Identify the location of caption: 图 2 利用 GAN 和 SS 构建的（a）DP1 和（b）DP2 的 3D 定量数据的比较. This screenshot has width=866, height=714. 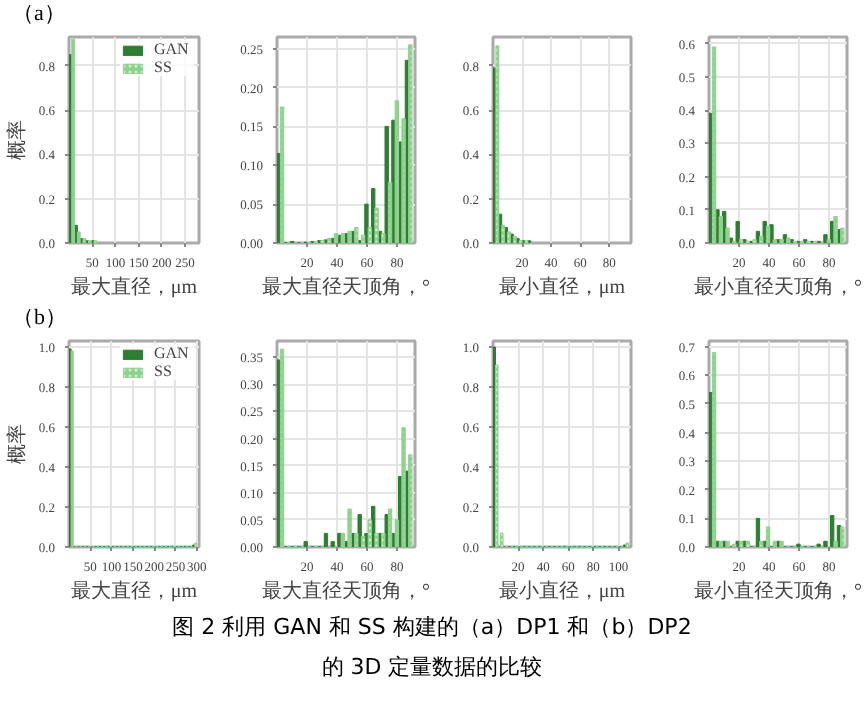
(432, 648).